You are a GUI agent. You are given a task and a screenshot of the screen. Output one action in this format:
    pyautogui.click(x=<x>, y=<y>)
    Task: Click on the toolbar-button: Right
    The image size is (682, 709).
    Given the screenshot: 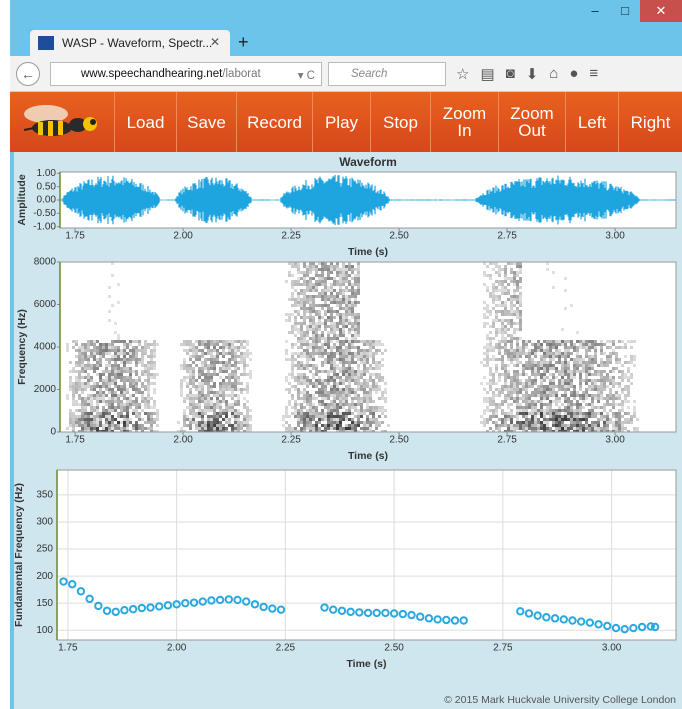 What is the action you would take?
    pyautogui.click(x=650, y=122)
    